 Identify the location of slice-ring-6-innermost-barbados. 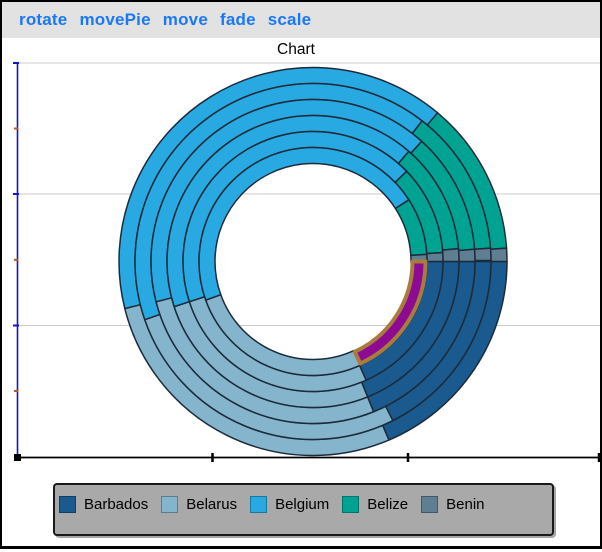
(390, 312).